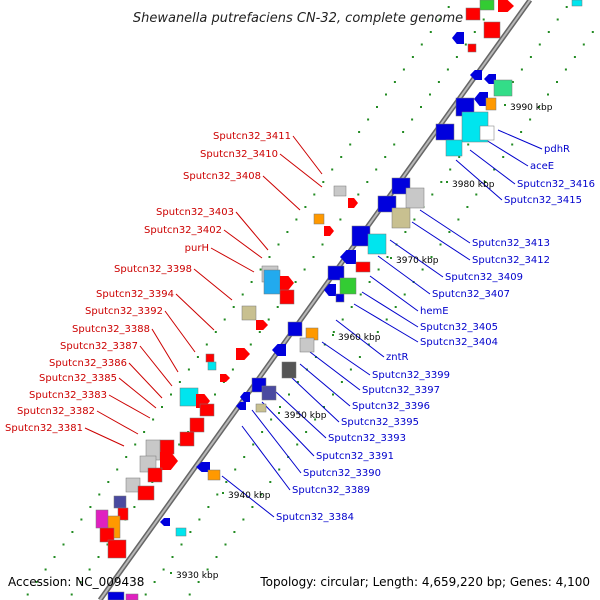 The image size is (600, 600). I want to click on gene-label-left: Sputcn32_3383, so click(68, 395).